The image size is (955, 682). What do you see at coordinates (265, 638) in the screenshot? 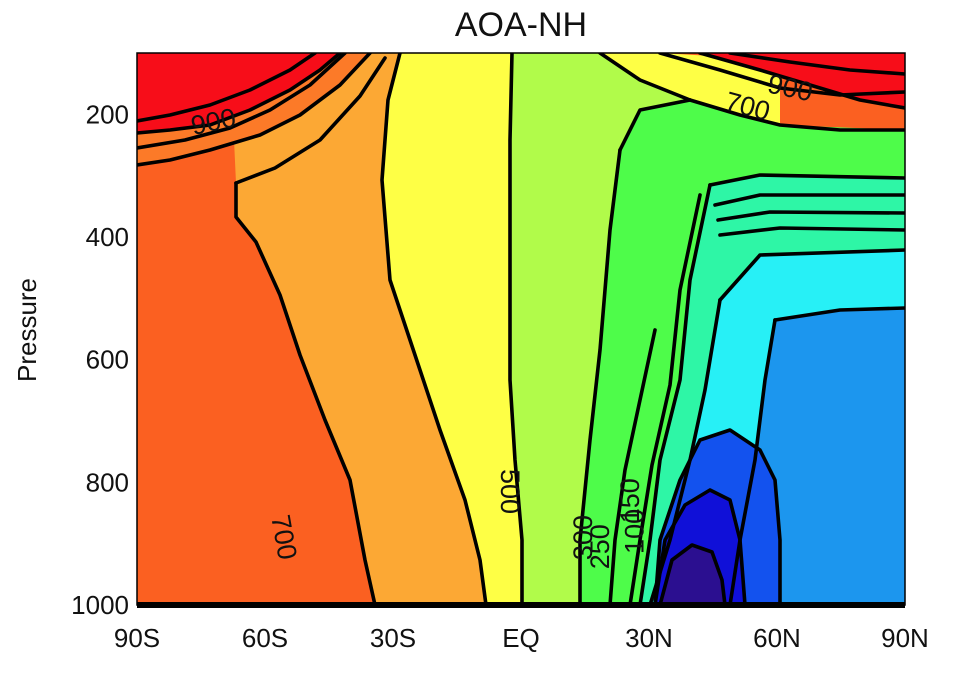
I see `x-tick-label: 60S` at bounding box center [265, 638].